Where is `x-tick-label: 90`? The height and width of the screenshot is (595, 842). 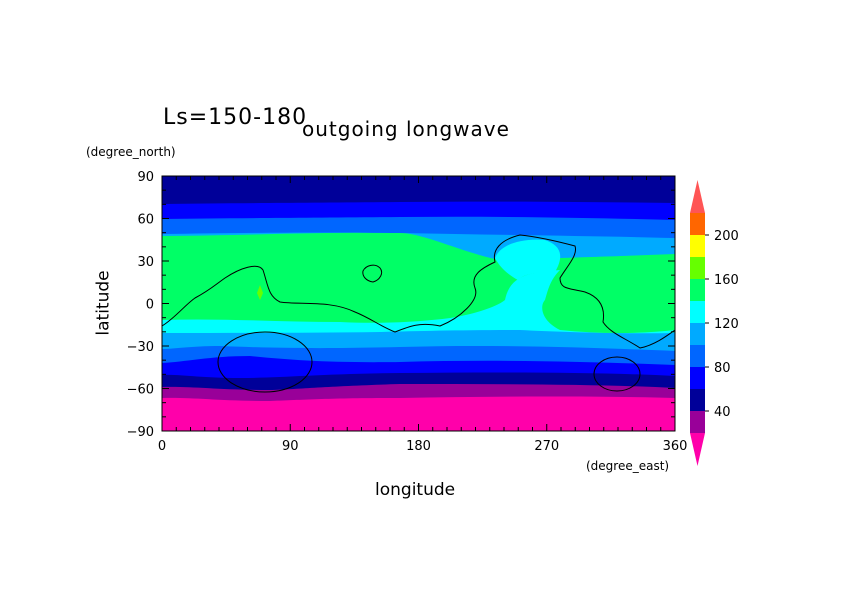
x-tick-label: 90 is located at coordinates (290, 446).